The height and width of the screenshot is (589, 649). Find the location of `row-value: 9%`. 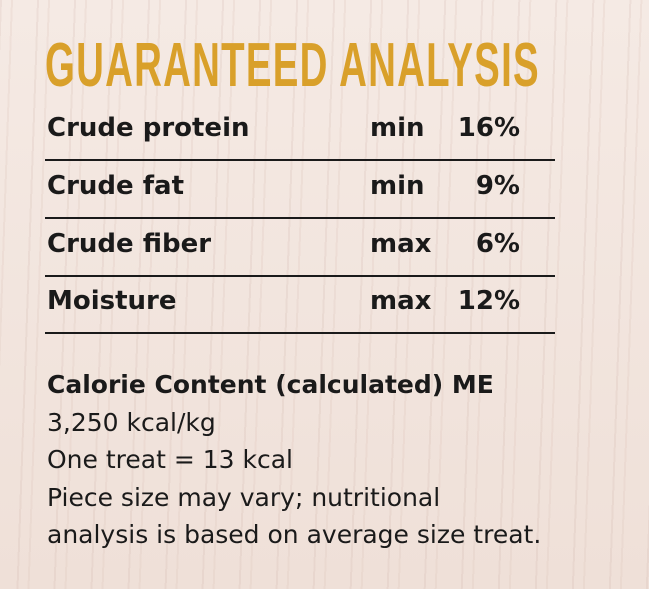

row-value: 9% is located at coordinates (497, 186).